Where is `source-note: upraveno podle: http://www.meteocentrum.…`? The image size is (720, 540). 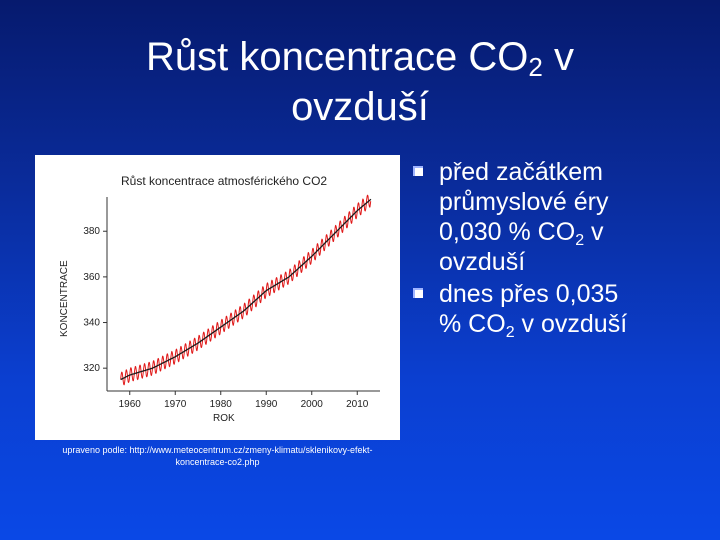 source-note: upraveno podle: http://www.meteocentrum.… is located at coordinates (217, 456).